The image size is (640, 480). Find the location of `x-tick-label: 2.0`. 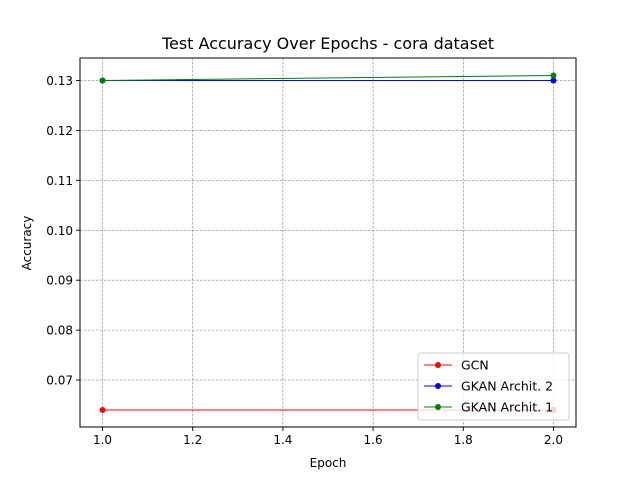

x-tick-label: 2.0 is located at coordinates (553, 440).